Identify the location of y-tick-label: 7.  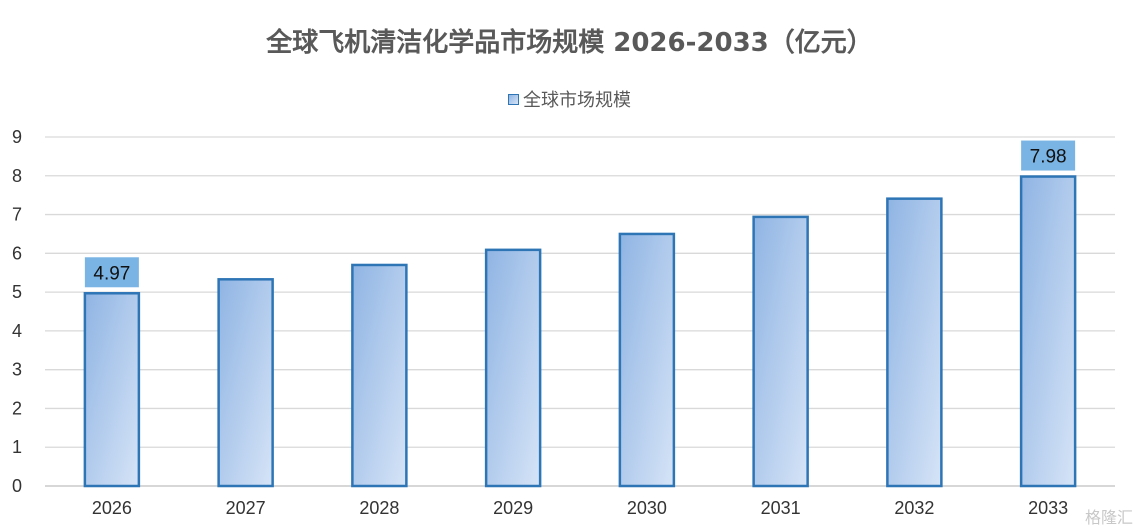
(17, 215).